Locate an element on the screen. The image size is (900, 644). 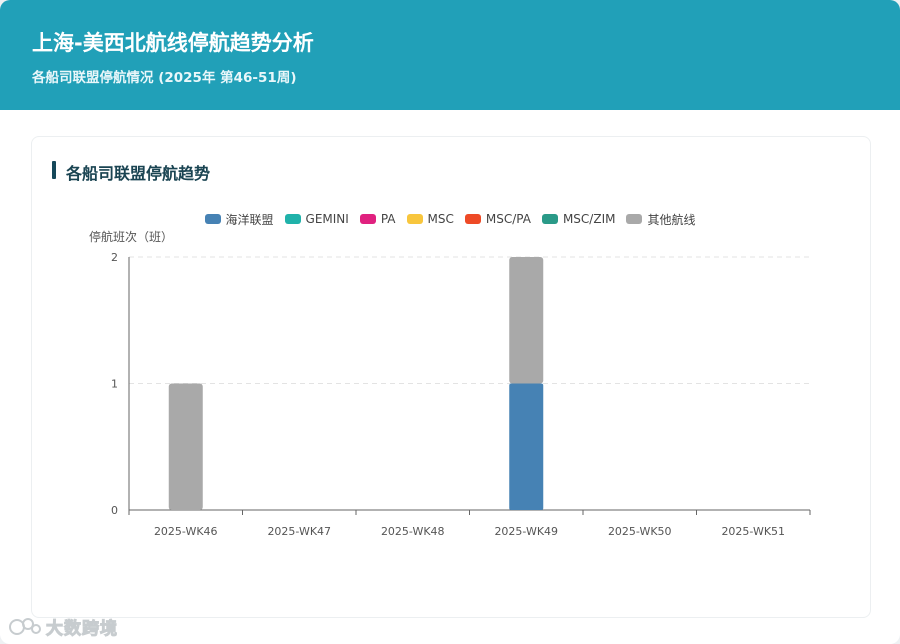
legend-label: PA is located at coordinates (388, 219).